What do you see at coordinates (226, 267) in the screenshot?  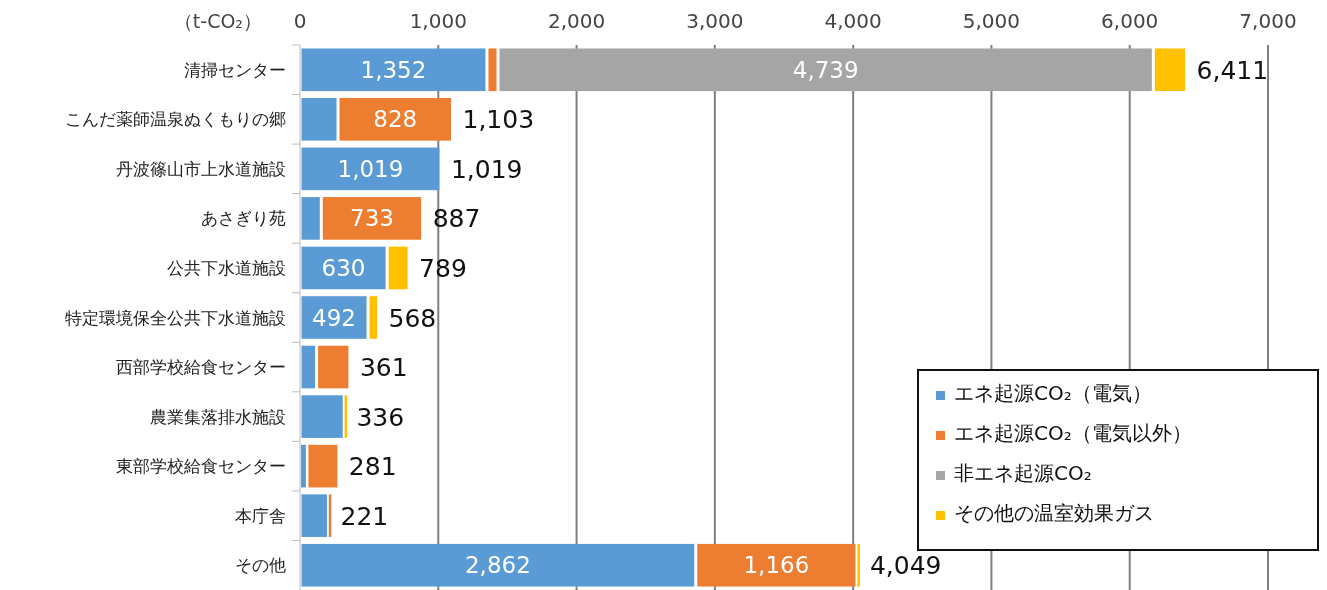 I see `y-tick-label: 公共下水道施設` at bounding box center [226, 267].